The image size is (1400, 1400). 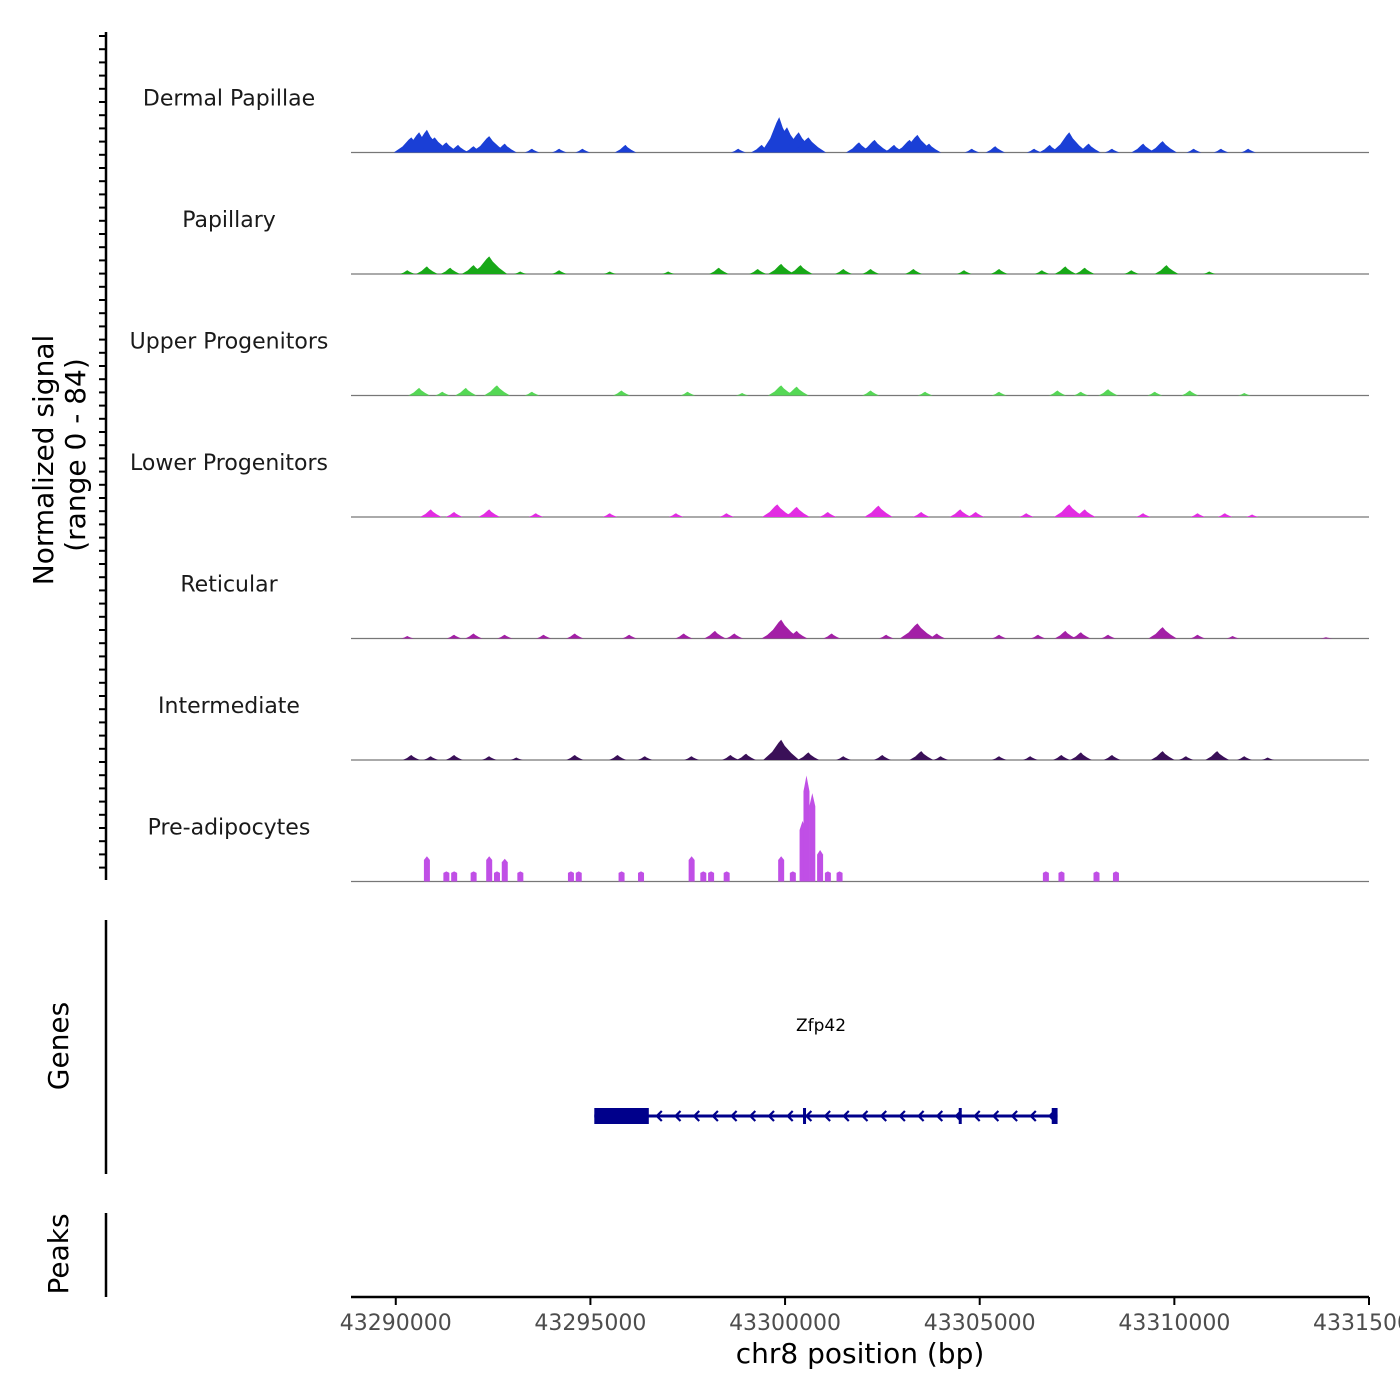 What do you see at coordinates (229, 828) in the screenshot?
I see `track-label: Pre-adipocytes` at bounding box center [229, 828].